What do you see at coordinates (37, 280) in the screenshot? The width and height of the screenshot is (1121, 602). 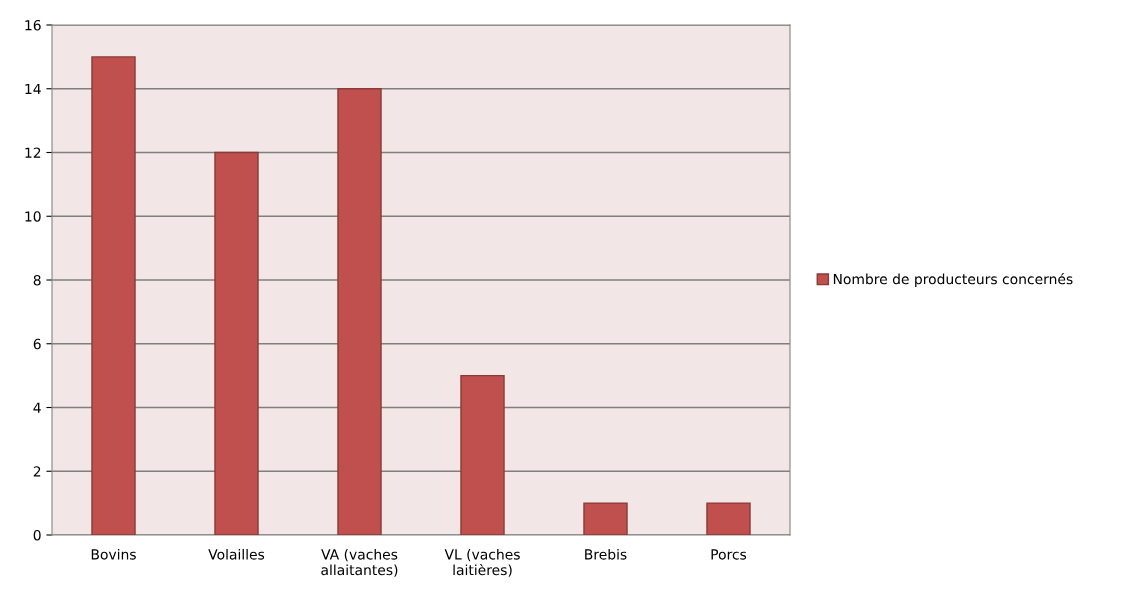 I see `y-tick-label: 8` at bounding box center [37, 280].